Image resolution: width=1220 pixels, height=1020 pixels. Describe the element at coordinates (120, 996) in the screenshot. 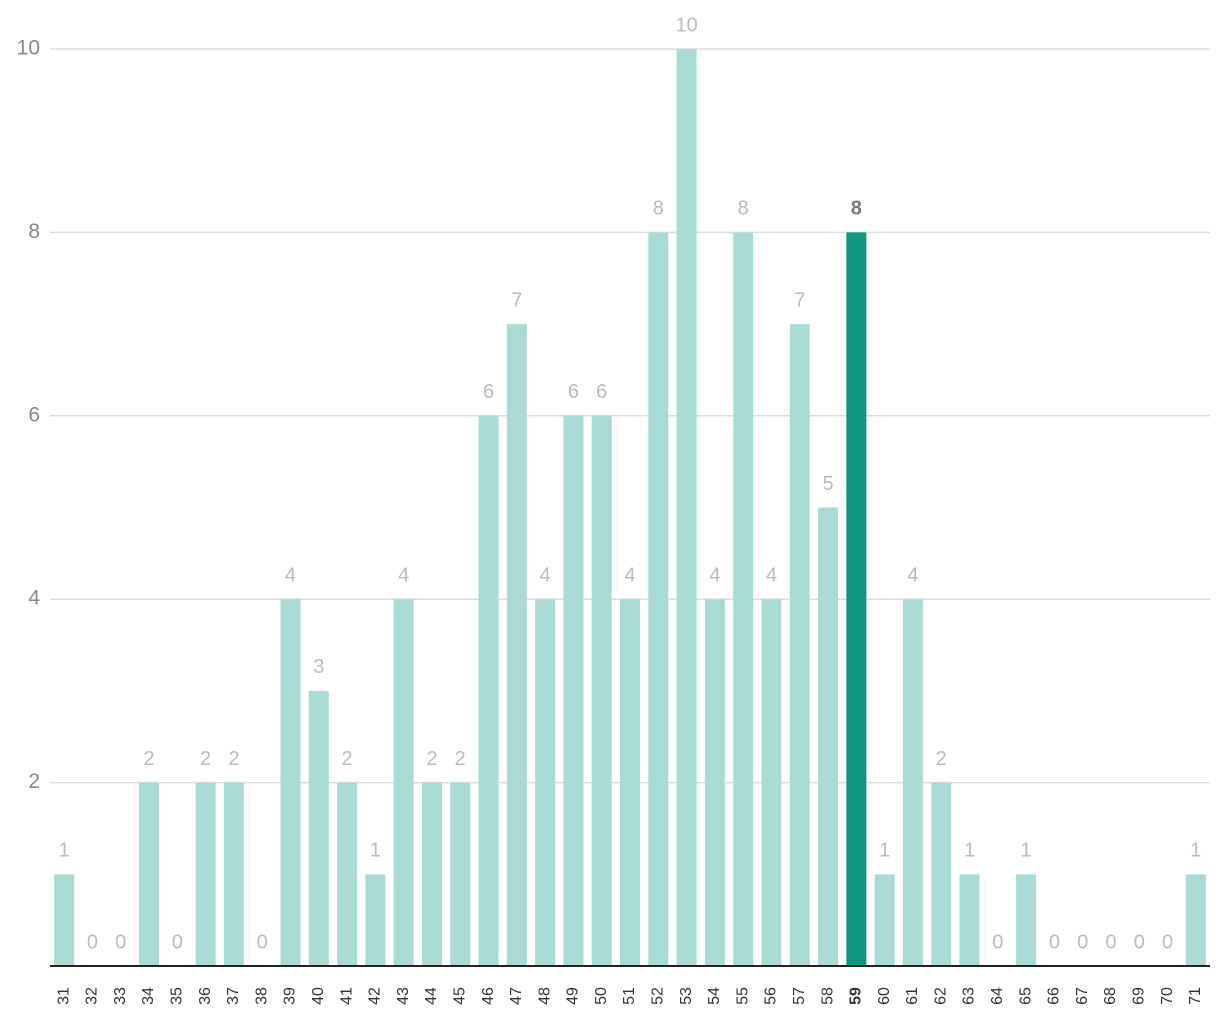

I see `x-tick-label: 33` at that location.